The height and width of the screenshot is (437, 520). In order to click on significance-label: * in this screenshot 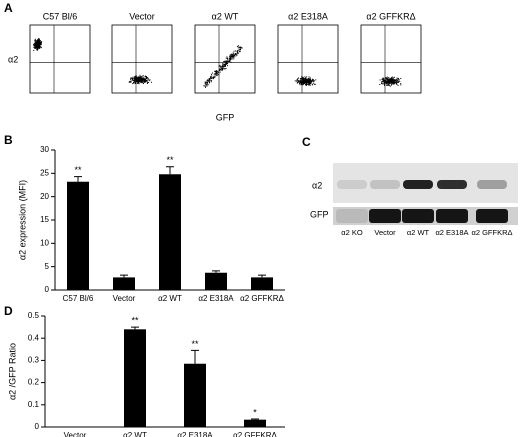, I will do `click(255, 412)`.